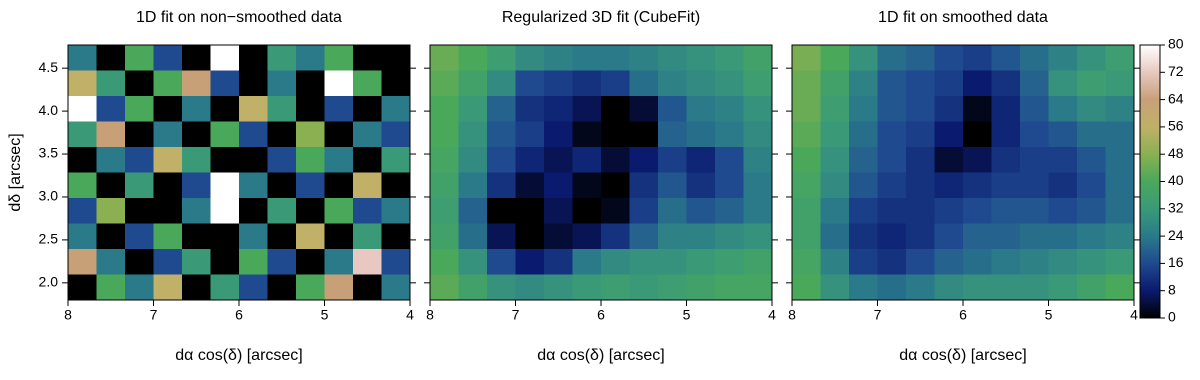  What do you see at coordinates (601, 315) in the screenshot?
I see `x-tick-label: 6` at bounding box center [601, 315].